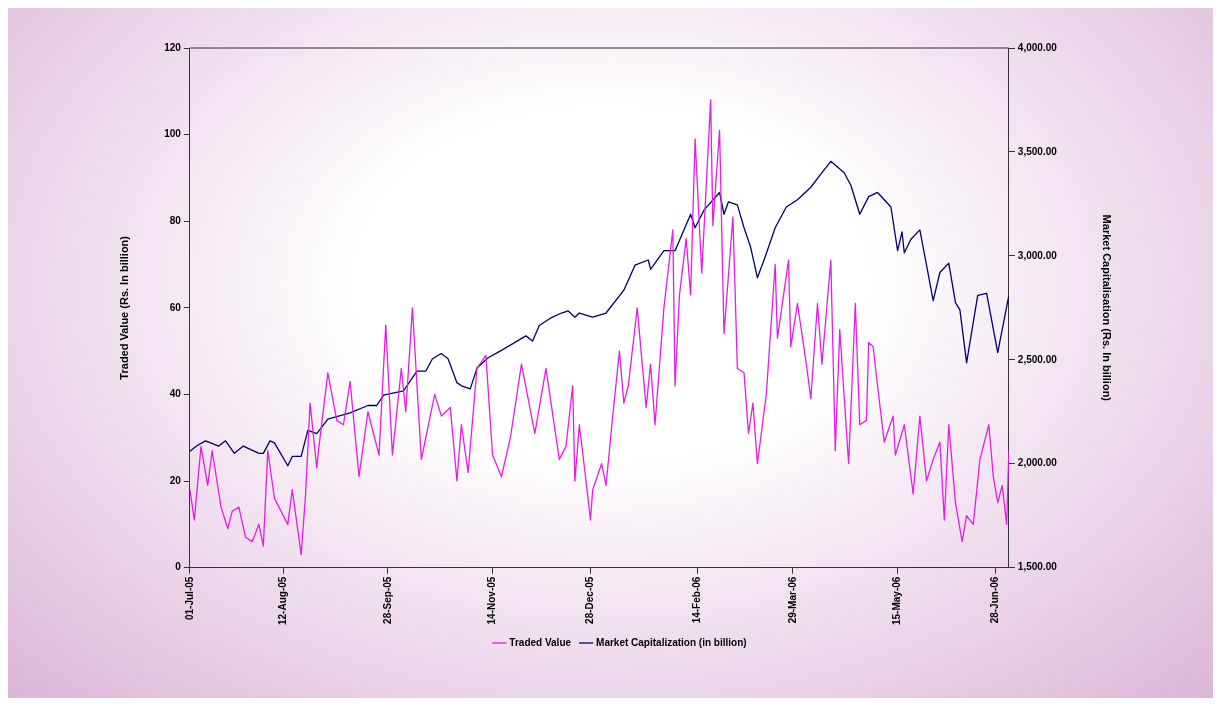 This screenshot has height=706, width=1221. What do you see at coordinates (590, 600) in the screenshot?
I see `x-tick-label: 28-Dec-05` at bounding box center [590, 600].